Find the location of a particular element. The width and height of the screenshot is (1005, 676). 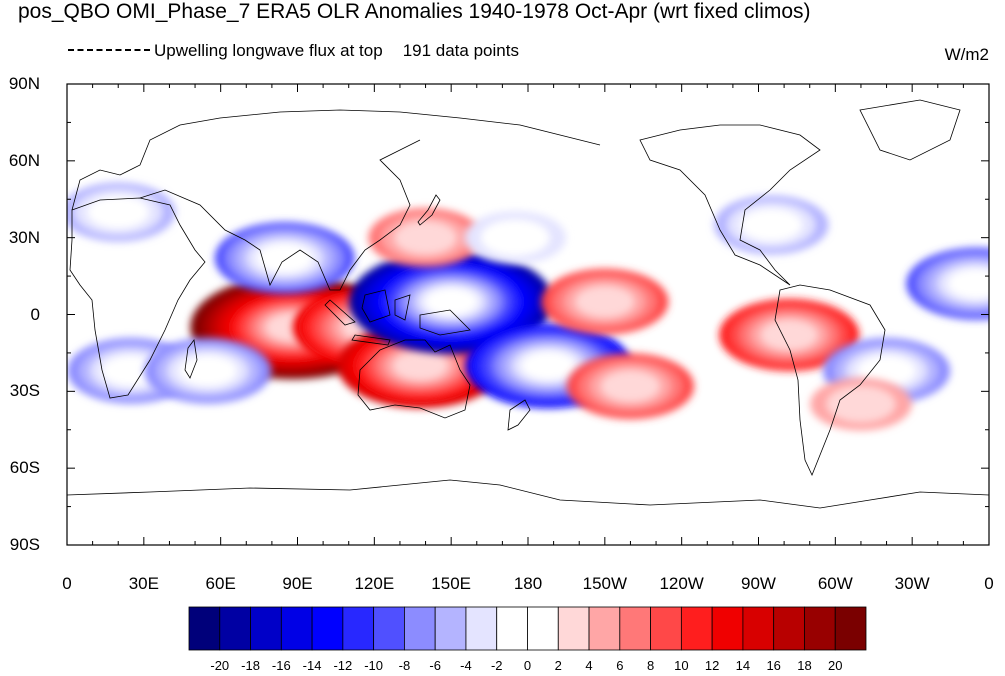

anomaly-japan-positive is located at coordinates (425, 238).